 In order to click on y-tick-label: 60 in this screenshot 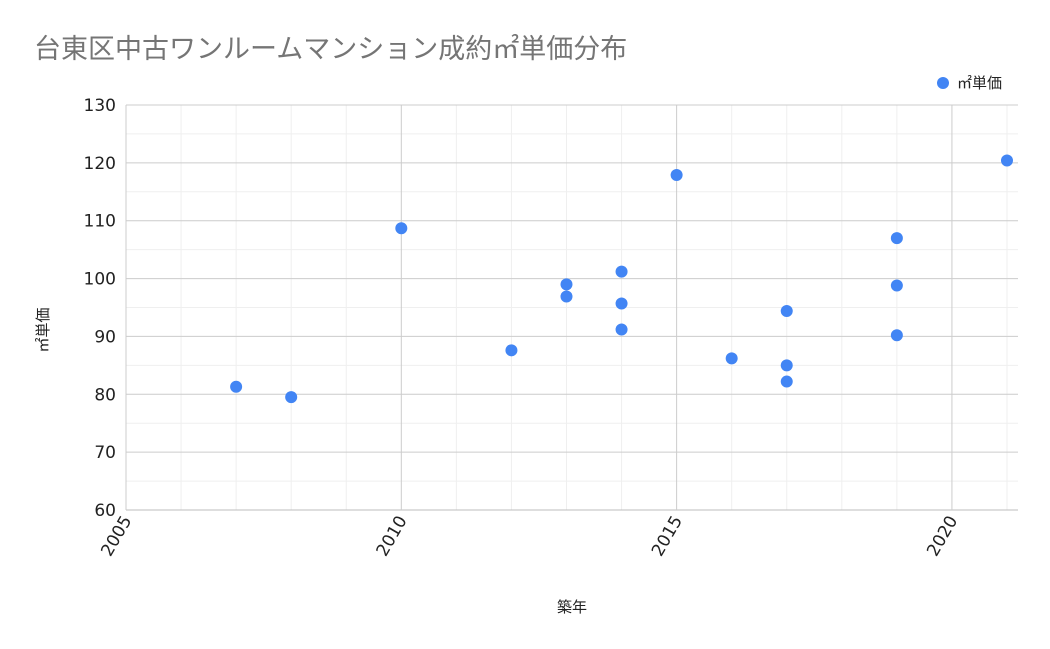, I will do `click(105, 511)`.